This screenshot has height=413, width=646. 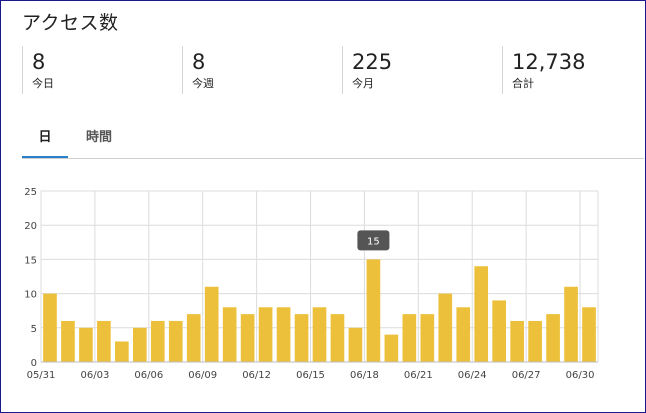 What do you see at coordinates (34, 329) in the screenshot?
I see `y-tick-label: 5` at bounding box center [34, 329].